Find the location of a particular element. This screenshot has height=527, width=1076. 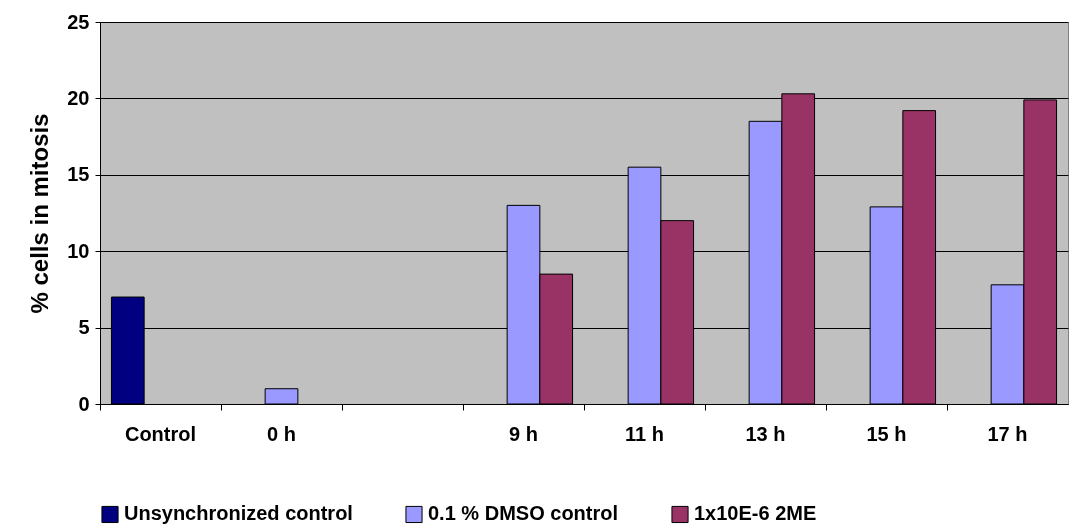

y-tick-label: 5 is located at coordinates (84, 327).